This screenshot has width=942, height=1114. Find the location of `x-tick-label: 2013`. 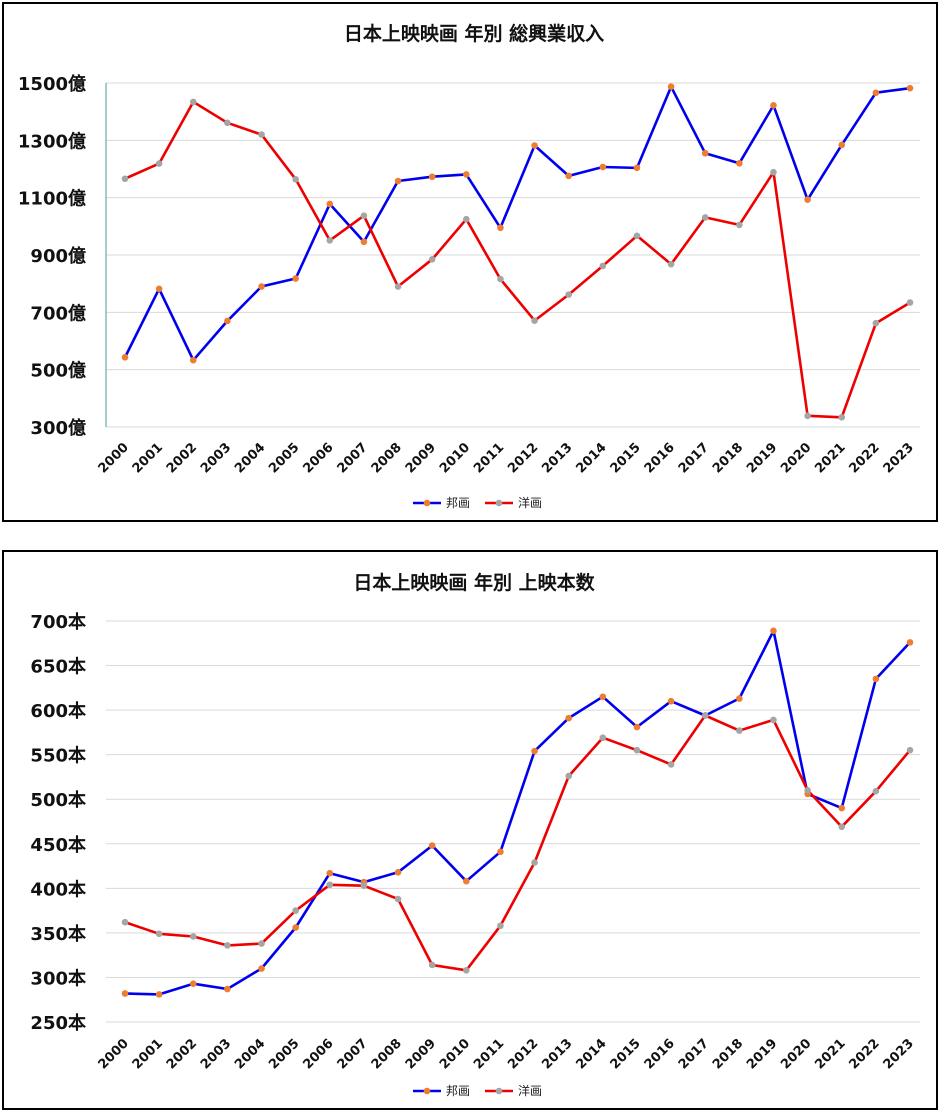

x-tick-label: 2013 is located at coordinates (557, 1054).